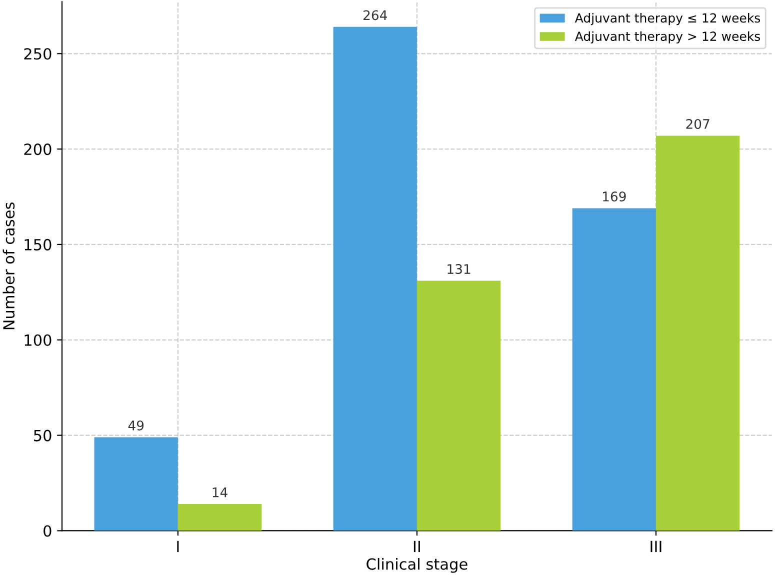 The image size is (775, 575). I want to click on data-label: 49, so click(136, 425).